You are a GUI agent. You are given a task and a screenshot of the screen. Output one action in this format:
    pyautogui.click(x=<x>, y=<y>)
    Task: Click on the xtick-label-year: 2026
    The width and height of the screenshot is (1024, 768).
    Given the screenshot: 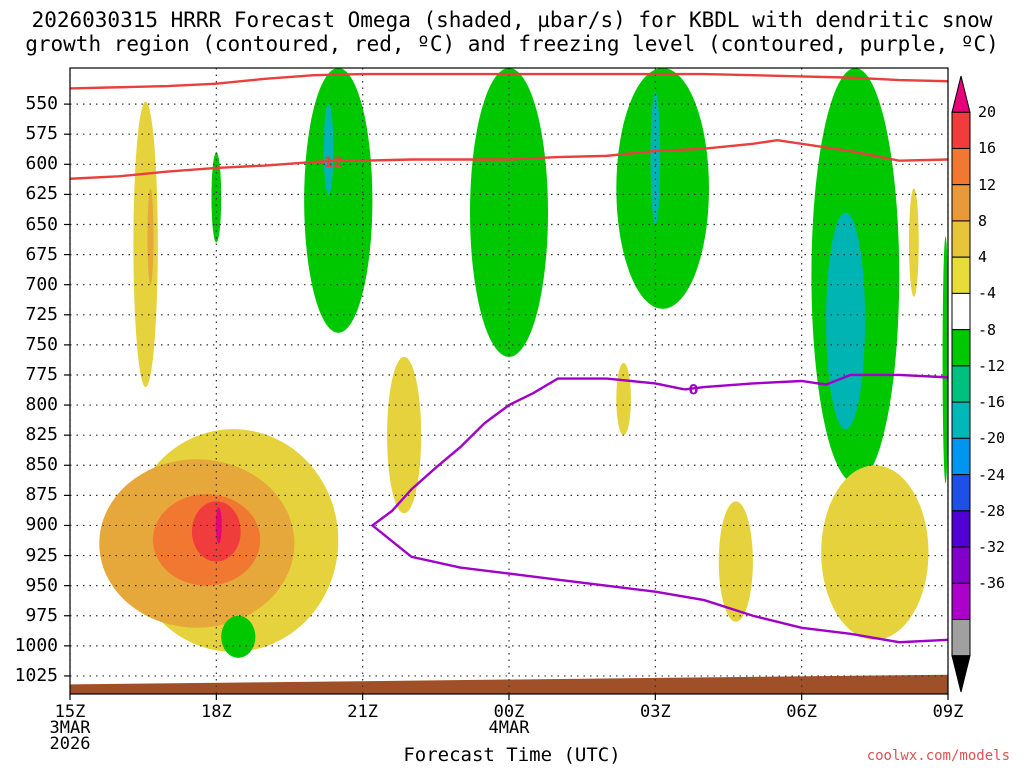 What is the action you would take?
    pyautogui.click(x=70, y=744)
    